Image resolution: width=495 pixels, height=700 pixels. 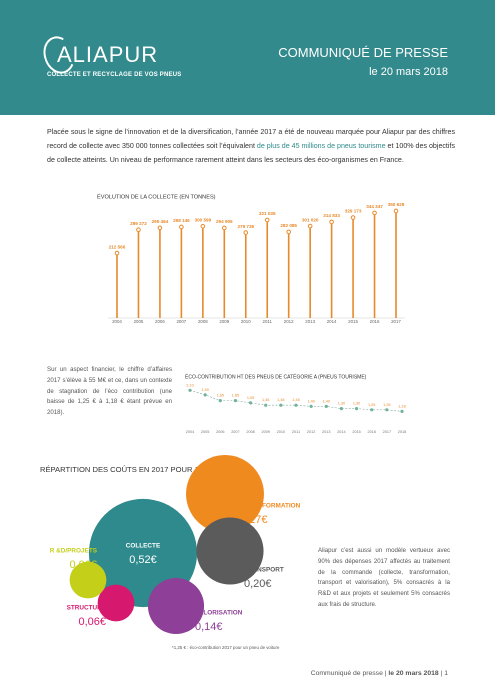 I want to click on value-label: 314 833, so click(x=331, y=215).